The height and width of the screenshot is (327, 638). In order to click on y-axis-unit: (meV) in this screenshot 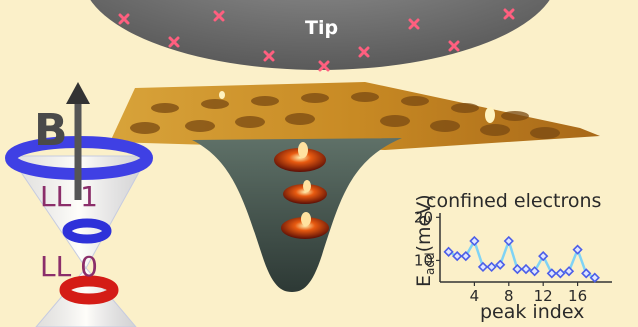, I will do `click(424, 223)`.